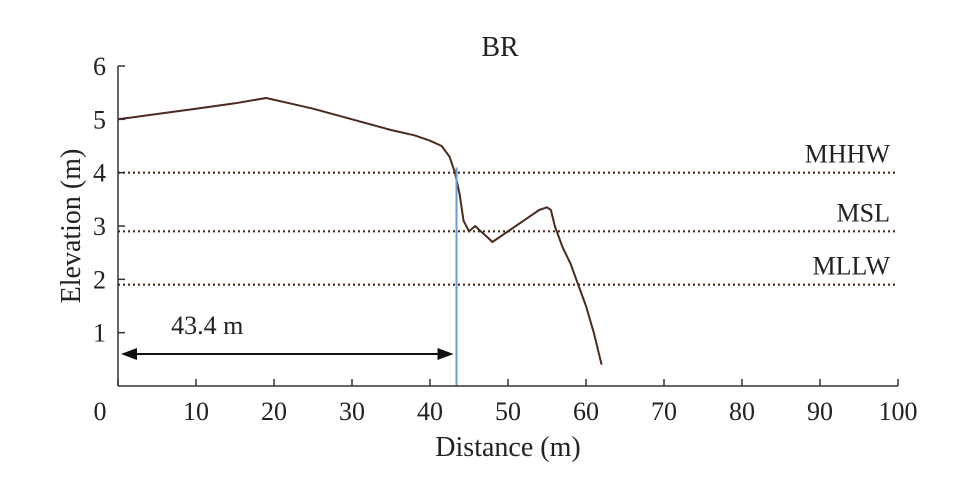  I want to click on reference-label-mhhw: MHHW, so click(848, 154).